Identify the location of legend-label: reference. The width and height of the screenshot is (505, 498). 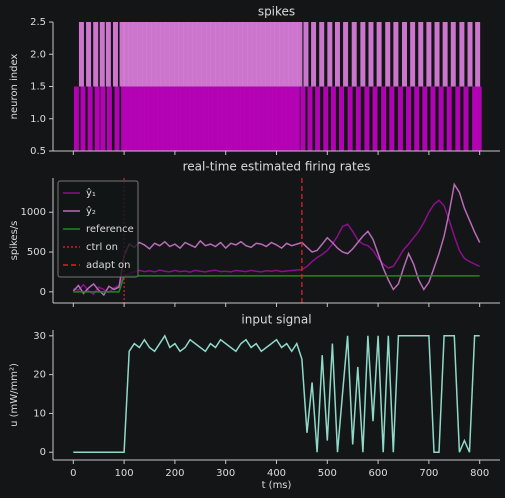
(110, 229).